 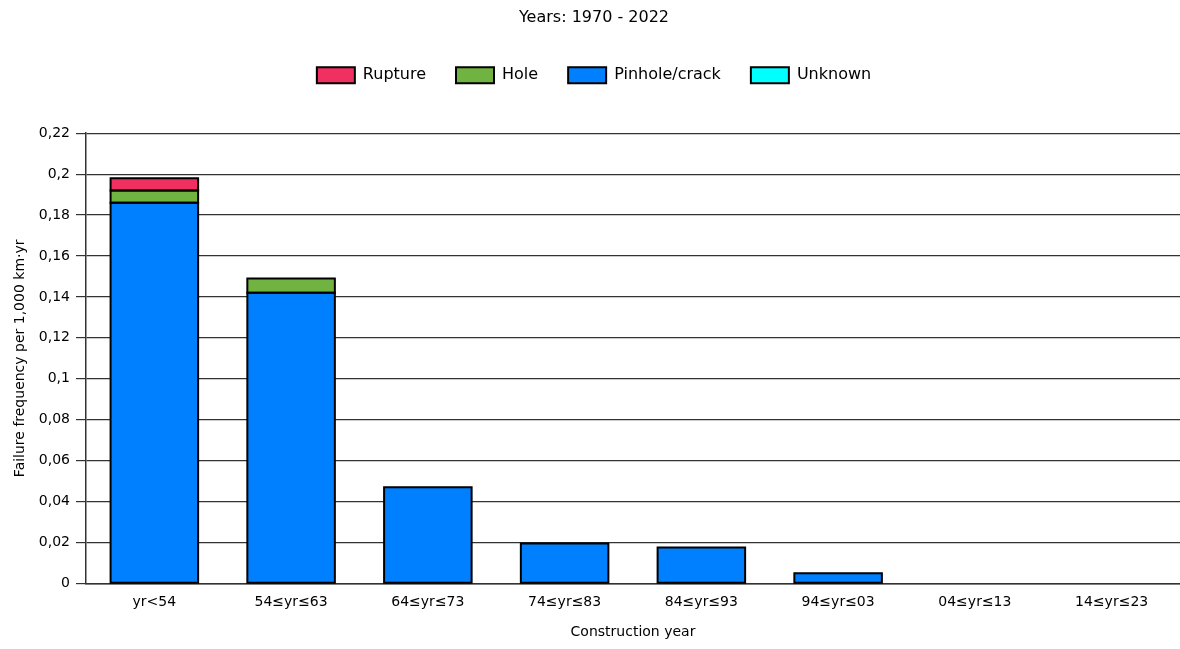 What do you see at coordinates (58, 377) in the screenshot?
I see `y-tick-label: 0,1` at bounding box center [58, 377].